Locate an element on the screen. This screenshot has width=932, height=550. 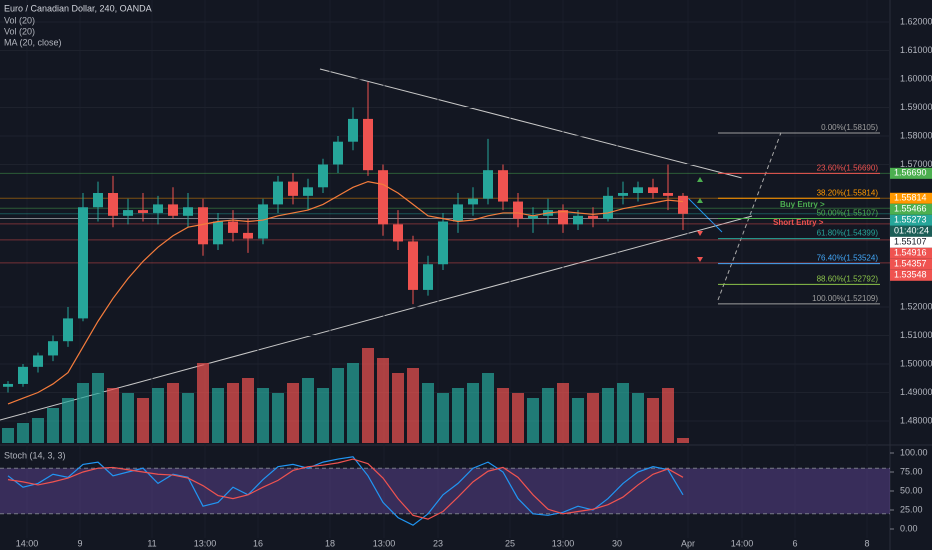
stoch-tick-label: 50.00 is located at coordinates (911, 490).